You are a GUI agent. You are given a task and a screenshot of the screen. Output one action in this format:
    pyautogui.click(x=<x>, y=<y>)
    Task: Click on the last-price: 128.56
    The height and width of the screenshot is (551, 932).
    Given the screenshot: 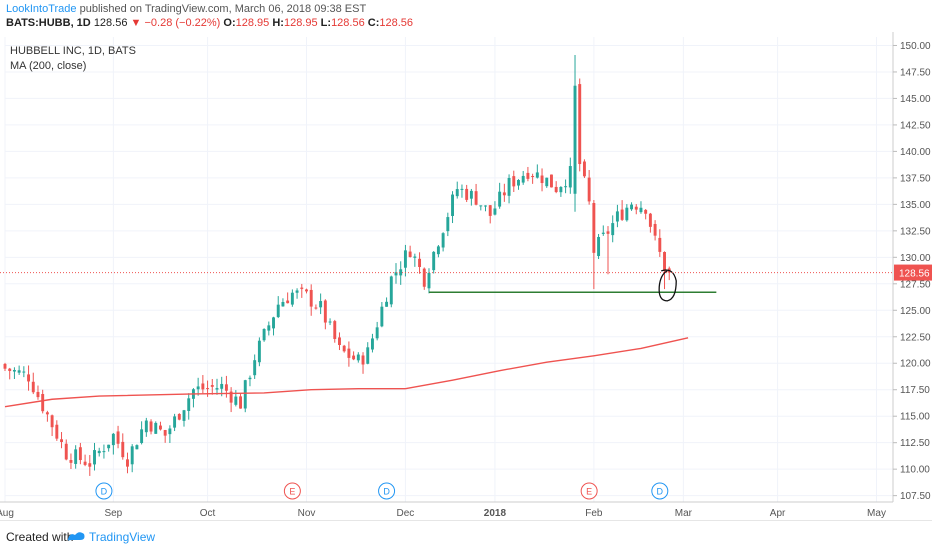 What is the action you would take?
    pyautogui.click(x=110, y=23)
    